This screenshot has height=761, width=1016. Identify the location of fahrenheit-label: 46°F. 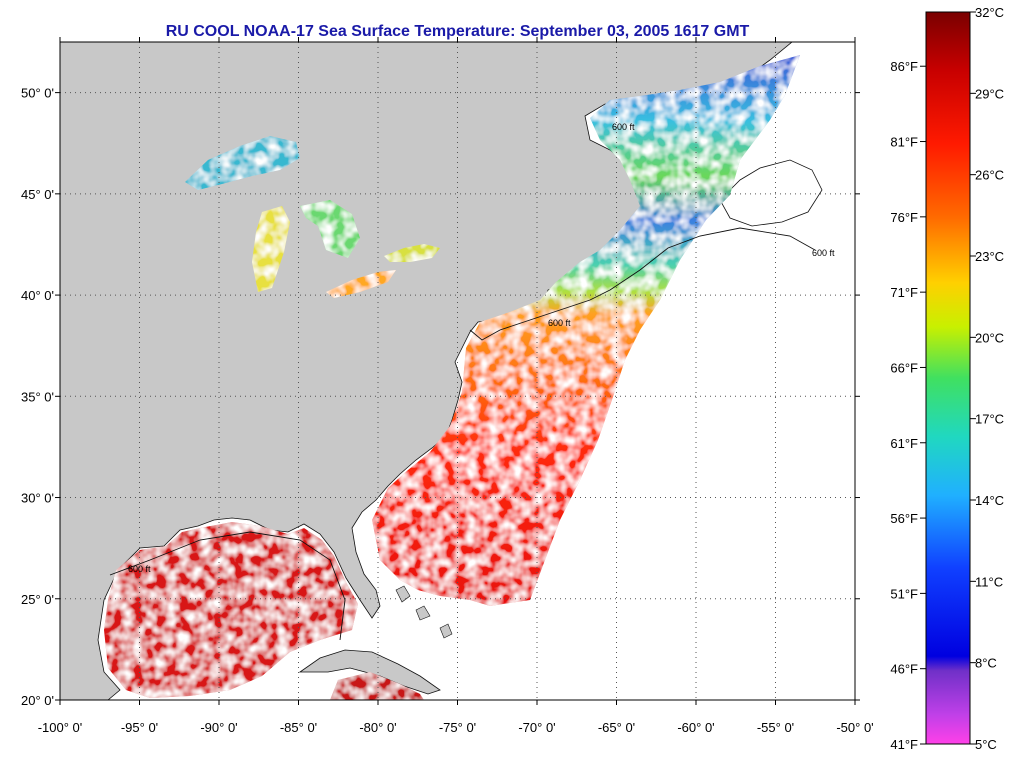
(904, 669).